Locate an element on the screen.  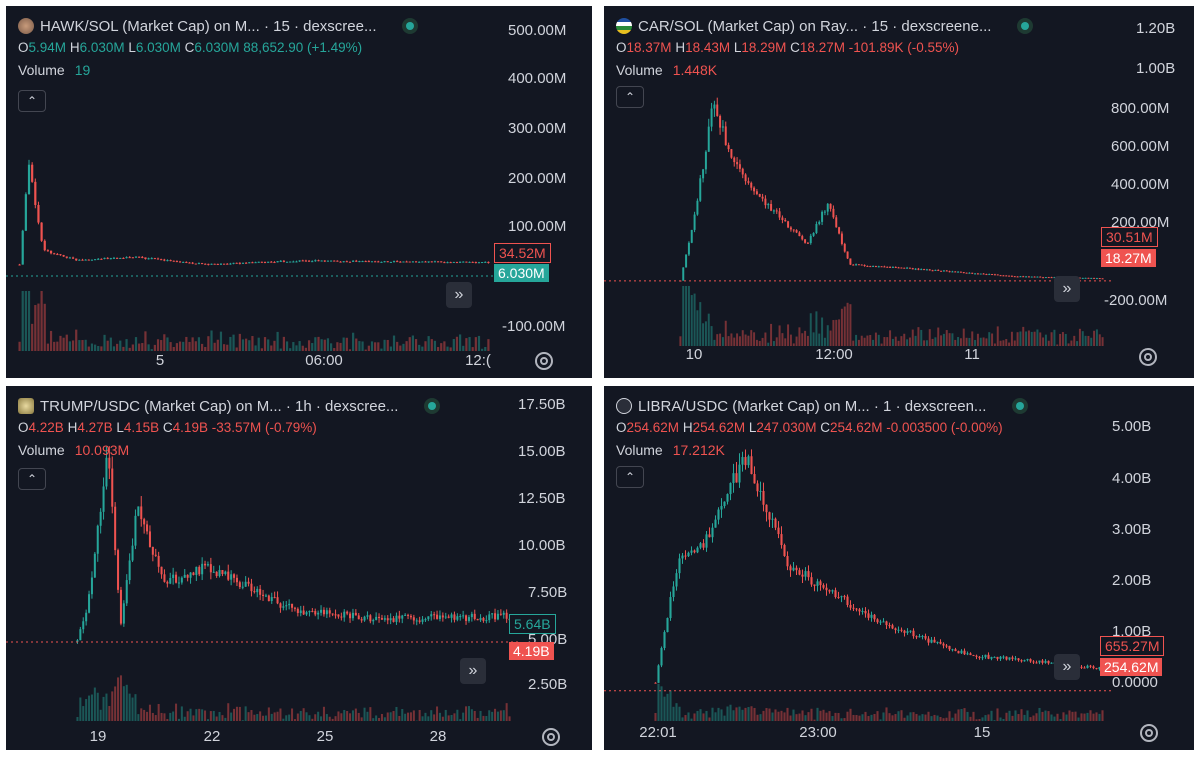
x-tick: 12:( is located at coordinates (478, 360).